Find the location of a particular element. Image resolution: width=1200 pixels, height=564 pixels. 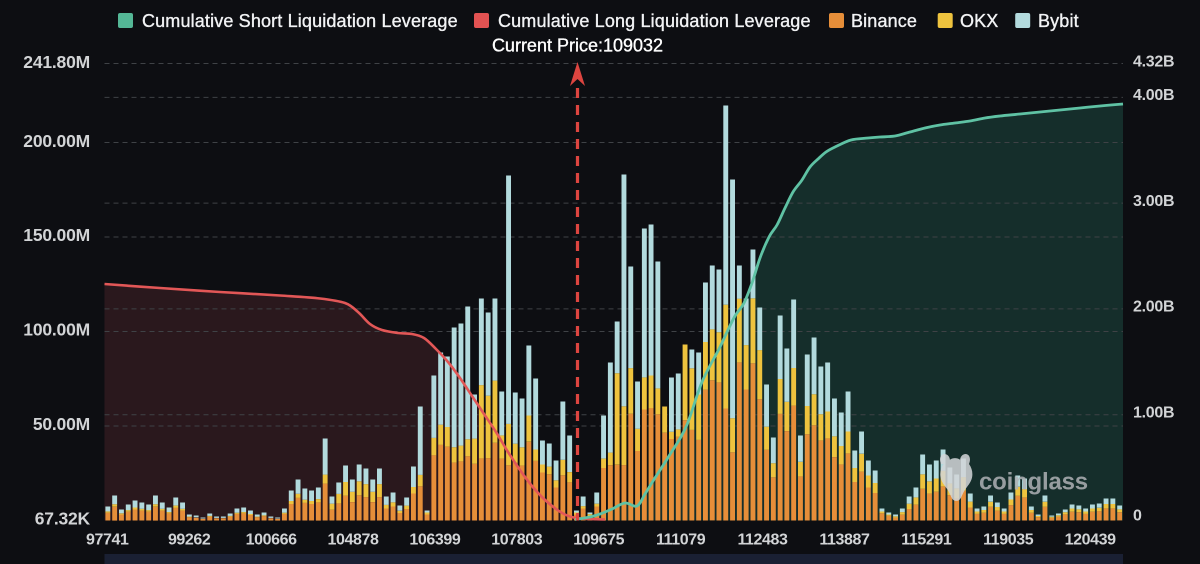

svg-text: Bybit is located at coordinates (1058, 21).